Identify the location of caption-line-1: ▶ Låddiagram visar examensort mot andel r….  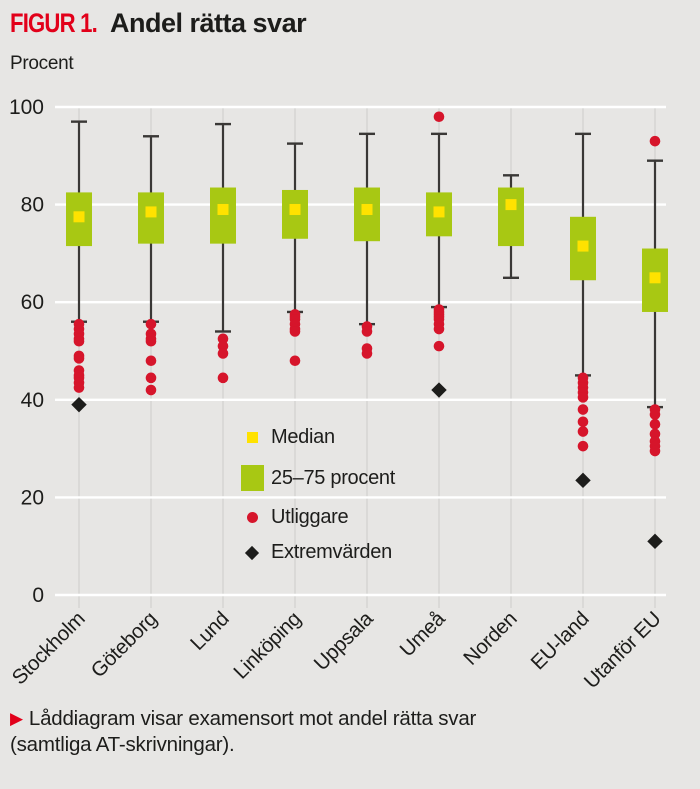
(243, 718).